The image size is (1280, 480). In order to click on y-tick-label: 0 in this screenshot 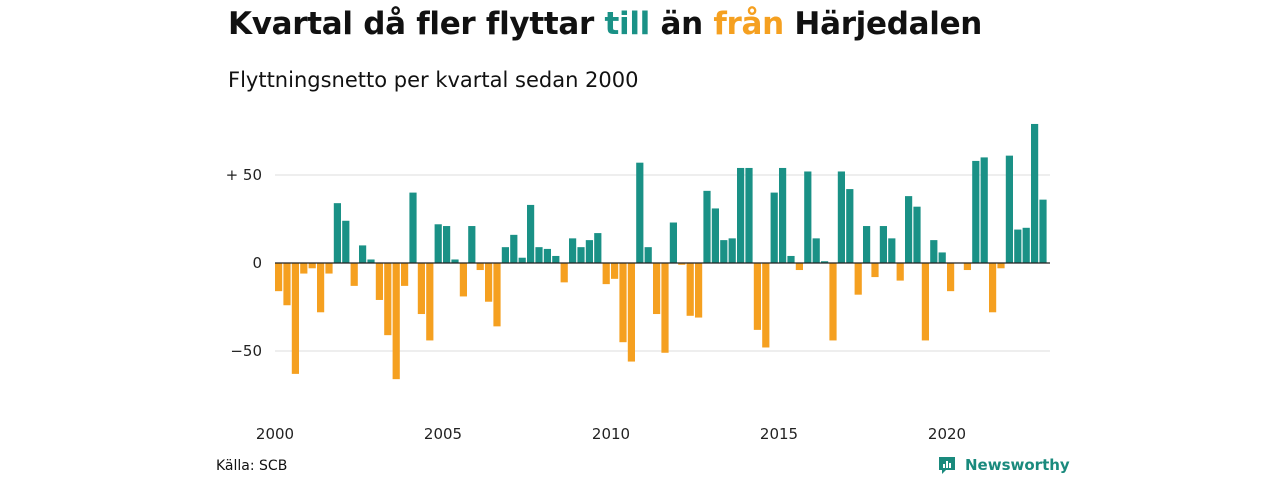, I will do `click(257, 263)`.